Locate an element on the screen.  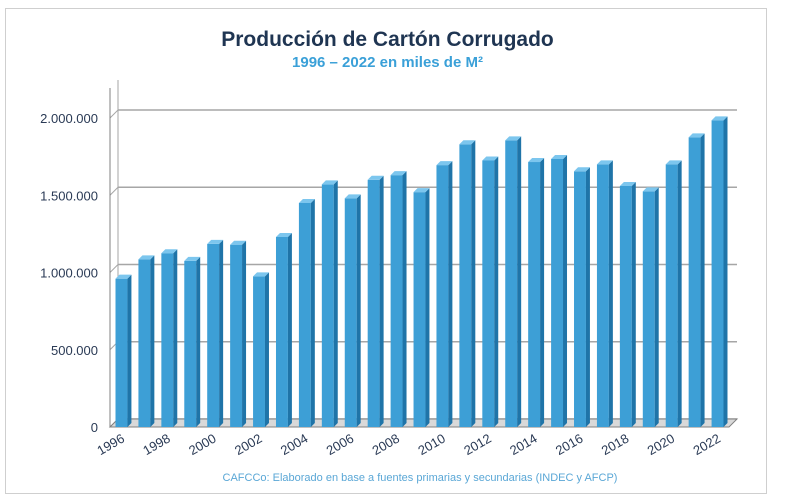
chart-title: Producción de Cartón Corrugado is located at coordinates (387, 39).